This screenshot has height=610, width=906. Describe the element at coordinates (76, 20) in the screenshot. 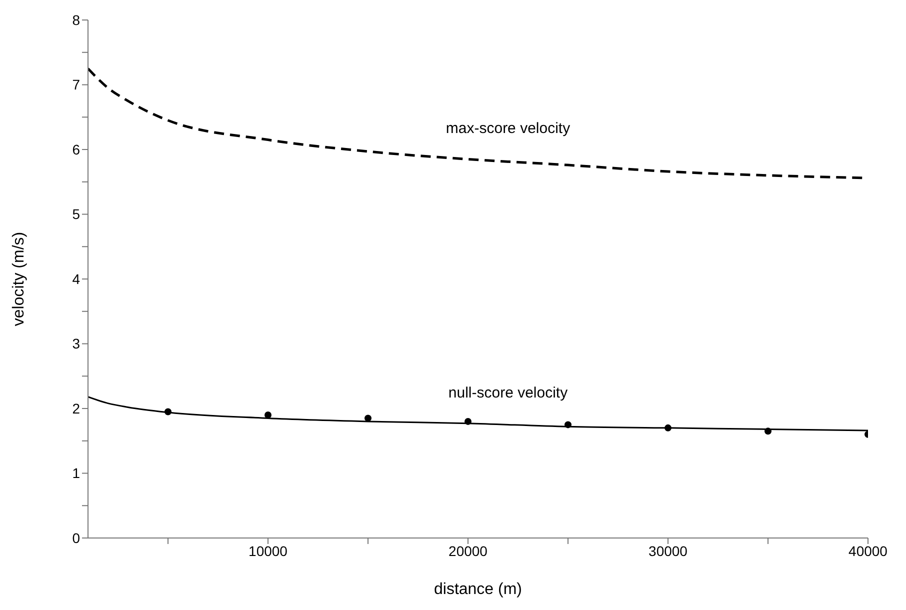

I see `y-tick-label: 8` at that location.